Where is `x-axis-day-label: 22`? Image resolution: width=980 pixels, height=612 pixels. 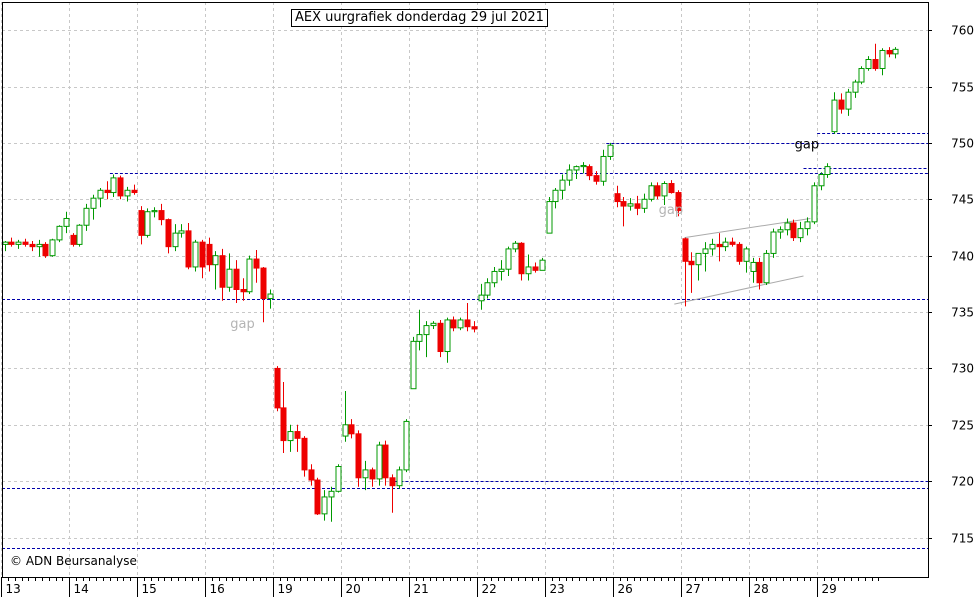
x-axis-day-label: 22 is located at coordinates (489, 589).